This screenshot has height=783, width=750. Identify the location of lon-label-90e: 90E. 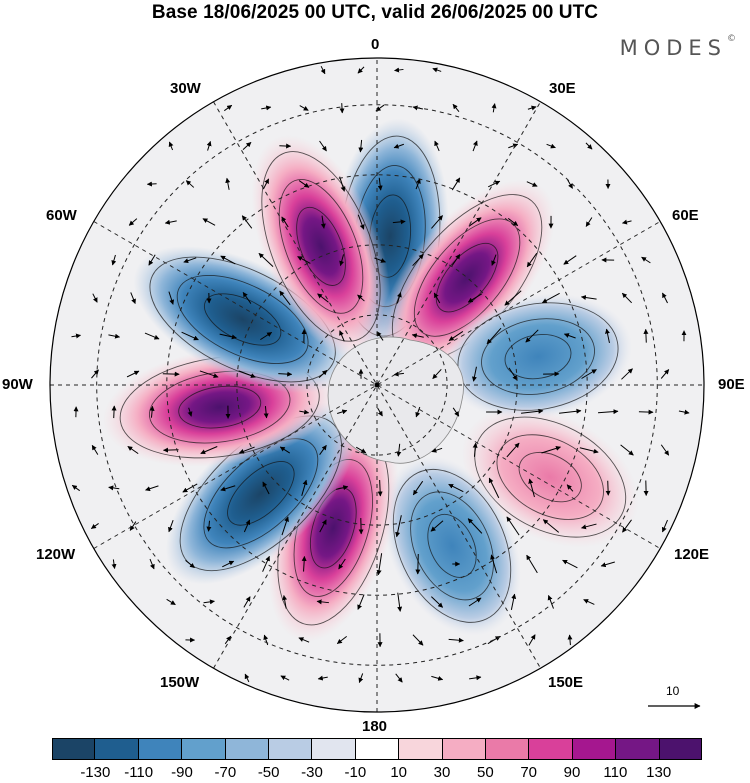
(731, 384).